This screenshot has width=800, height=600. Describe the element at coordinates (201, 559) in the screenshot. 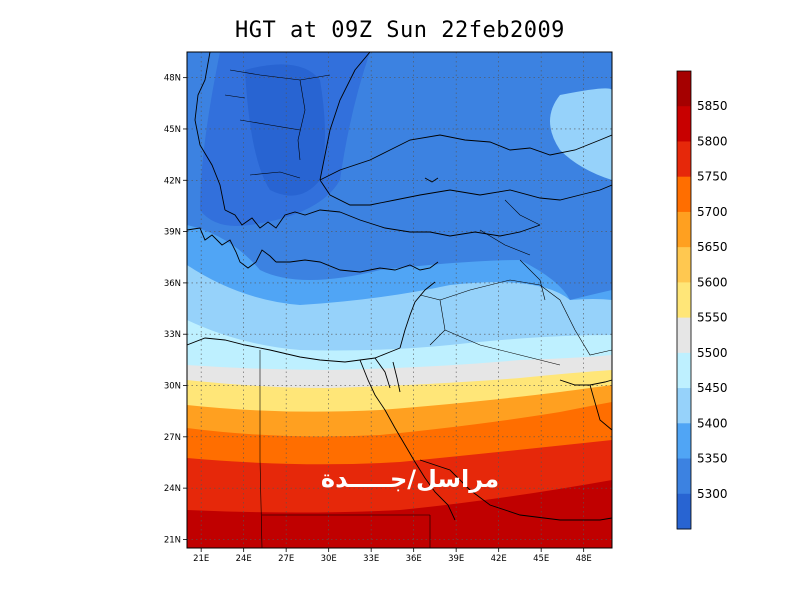

I see `lon-tick-label: 21E` at that location.